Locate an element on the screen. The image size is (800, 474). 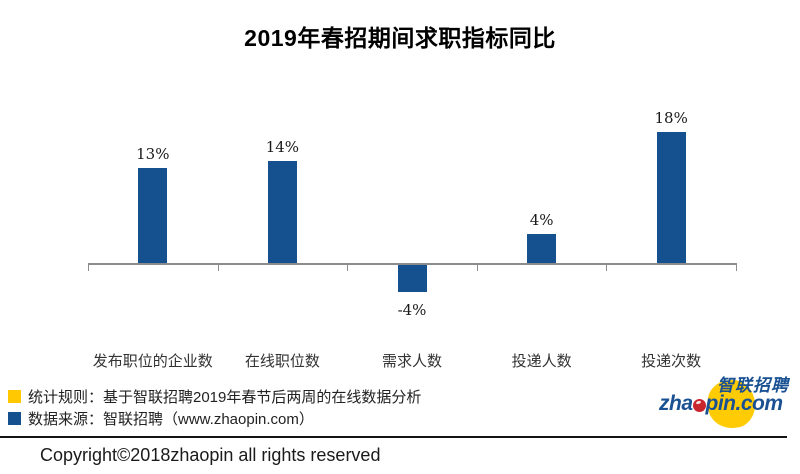
zhaopin-logo-en: zha pin.com is located at coordinates (721, 404).